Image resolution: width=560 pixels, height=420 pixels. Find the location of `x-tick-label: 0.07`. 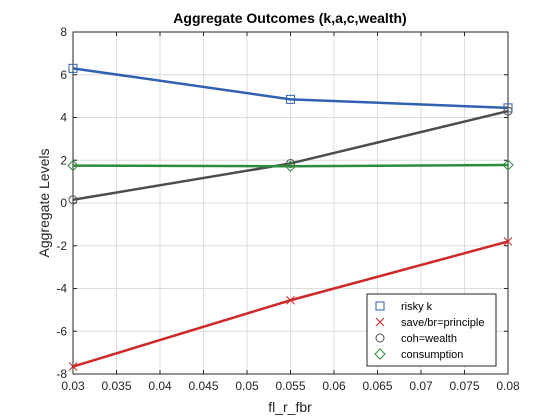

x-tick-label: 0.07 is located at coordinates (421, 386).